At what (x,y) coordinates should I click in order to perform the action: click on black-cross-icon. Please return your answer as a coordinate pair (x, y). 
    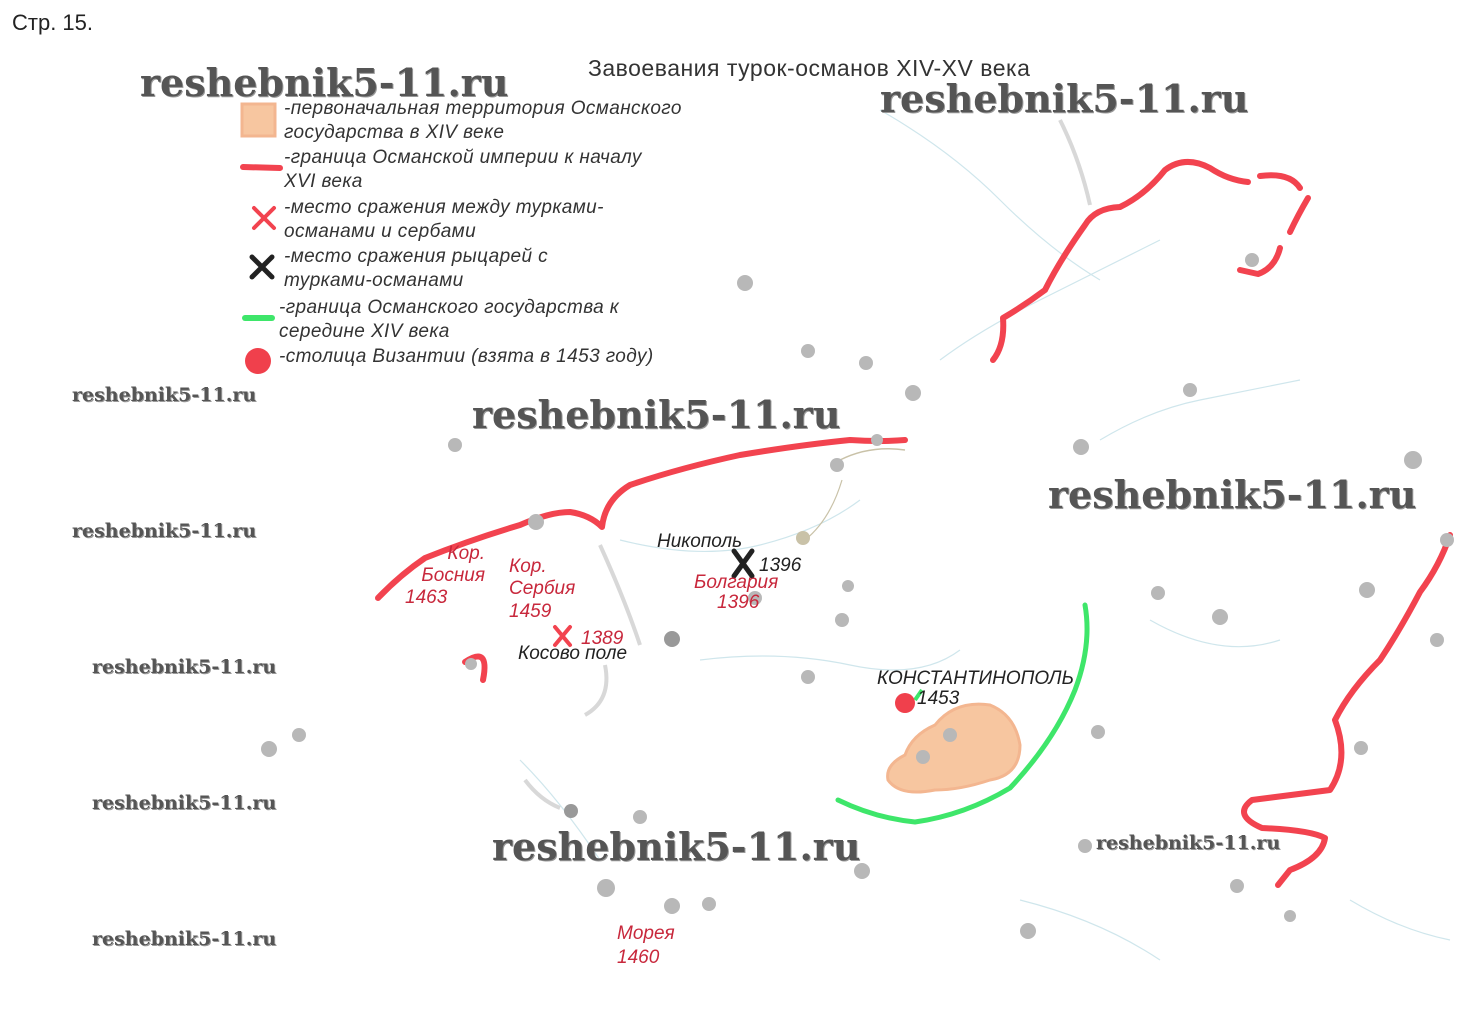
    Looking at the image, I should click on (262, 267).